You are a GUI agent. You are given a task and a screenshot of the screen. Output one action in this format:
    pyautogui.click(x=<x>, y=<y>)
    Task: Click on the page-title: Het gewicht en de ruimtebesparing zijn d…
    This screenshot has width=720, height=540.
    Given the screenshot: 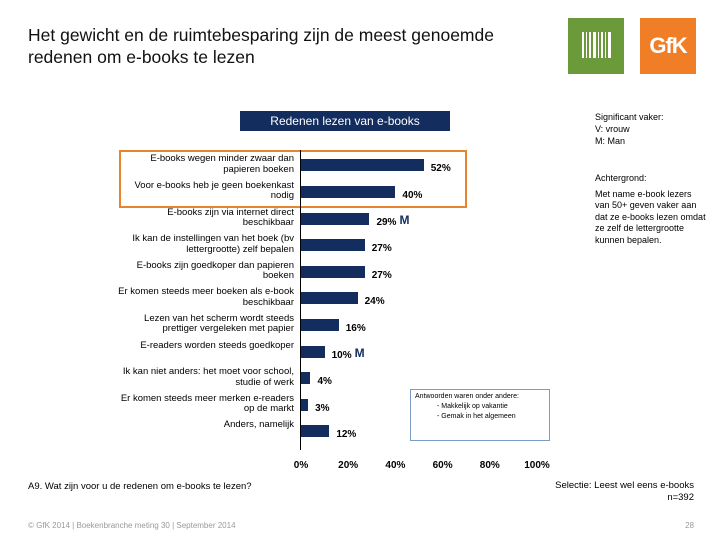 What is the action you would take?
    pyautogui.click(x=261, y=46)
    